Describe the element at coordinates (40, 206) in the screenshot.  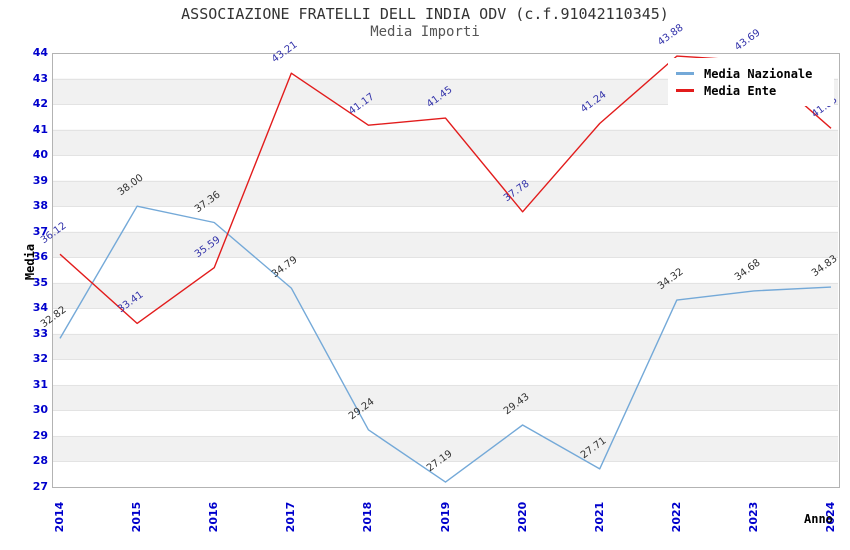
I see `y-tick-label: 38` at that location.